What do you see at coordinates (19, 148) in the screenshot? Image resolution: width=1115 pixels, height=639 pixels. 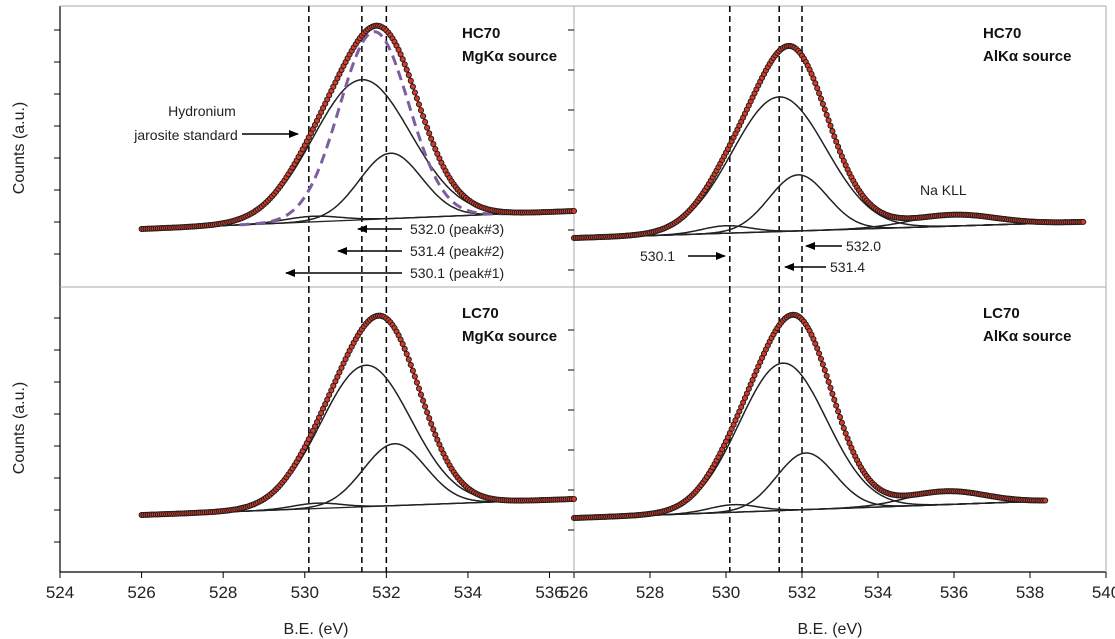 I see `y-axis-title-top: Counts (a.u.)` at bounding box center [19, 148].